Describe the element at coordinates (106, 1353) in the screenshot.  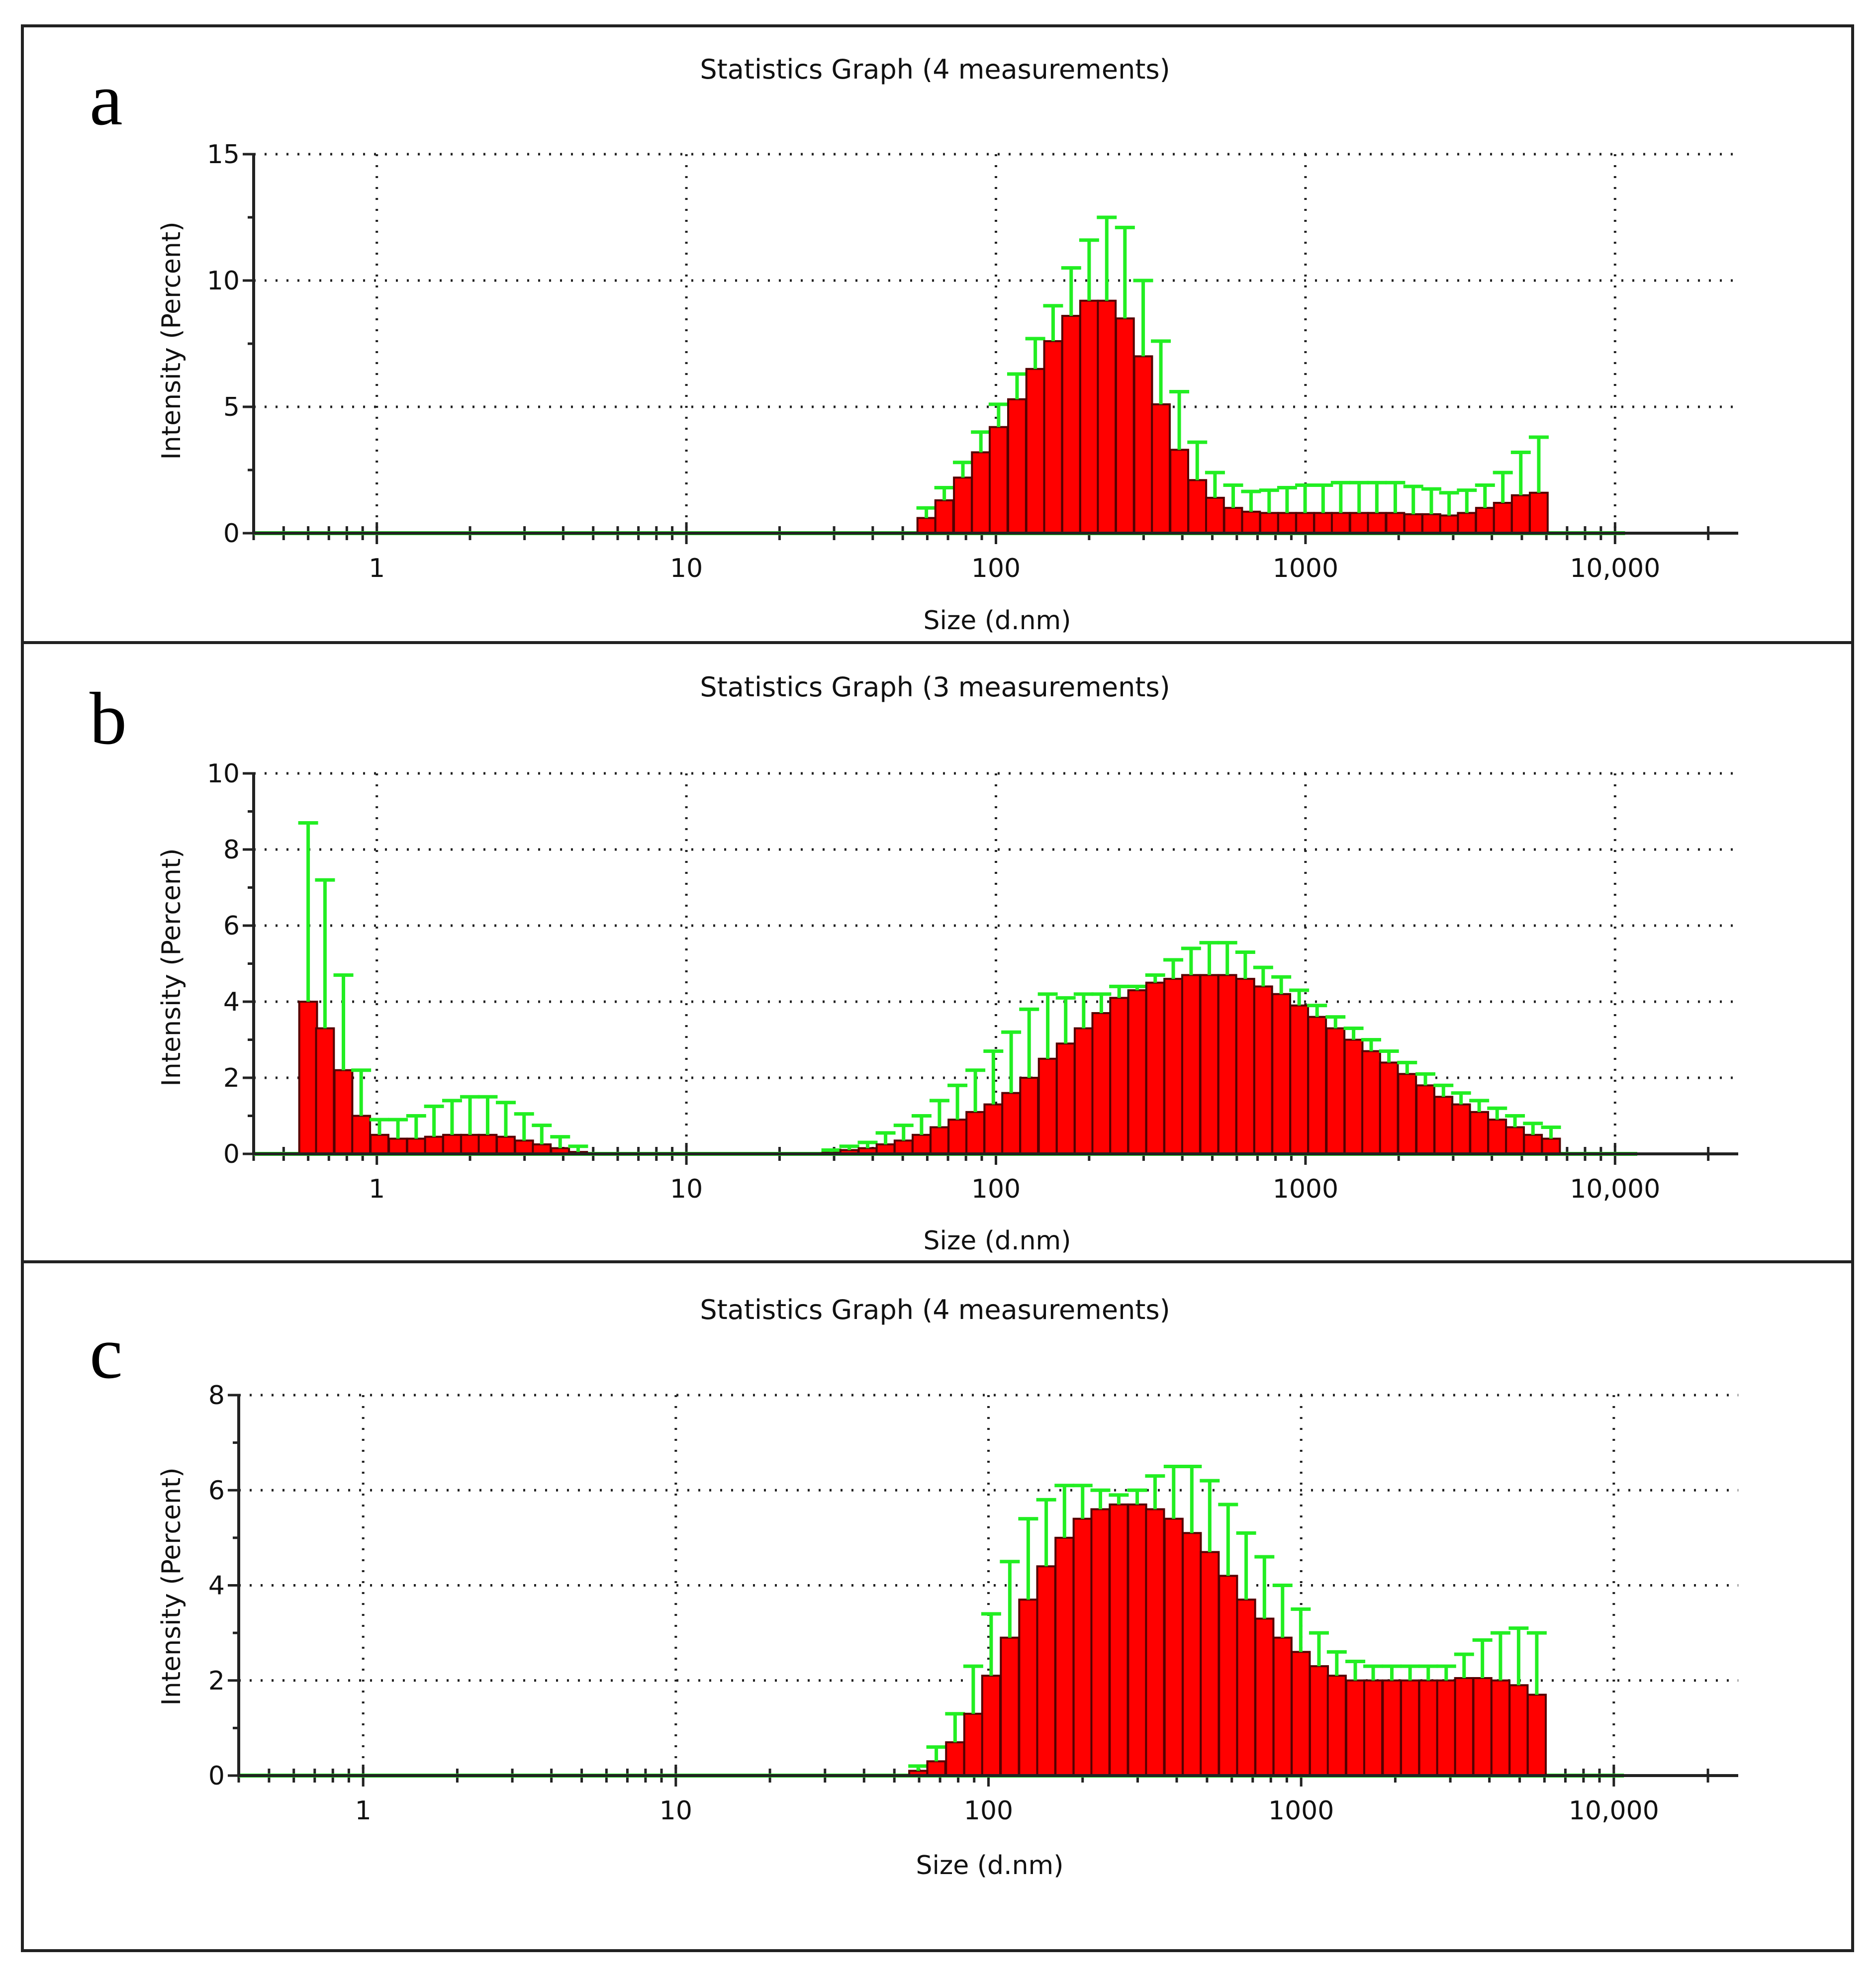
I see `panel-letter-c: c` at that location.